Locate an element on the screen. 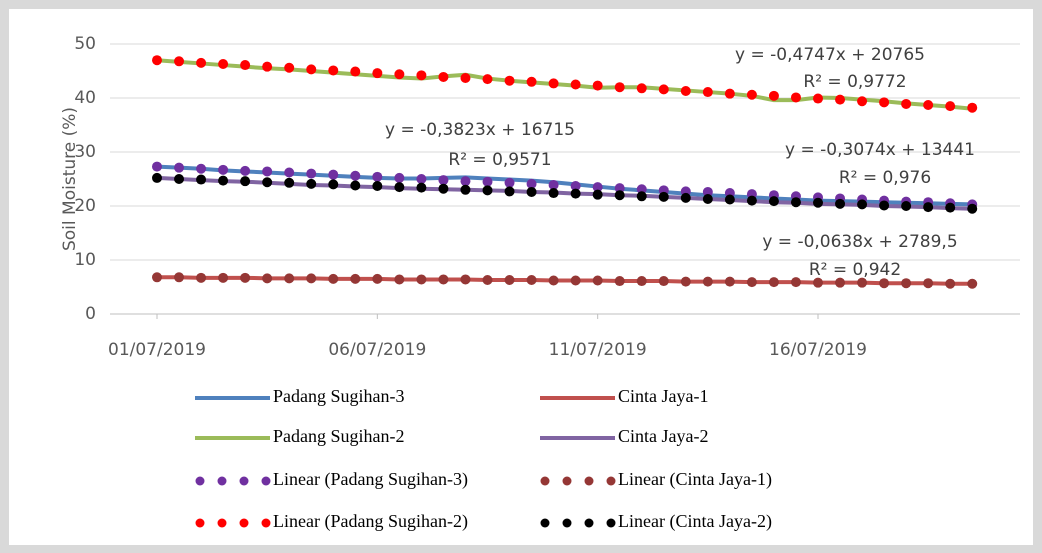 This screenshot has height=553, width=1042. legend-label: Linear (Padang Sugihan-3) is located at coordinates (370, 479).